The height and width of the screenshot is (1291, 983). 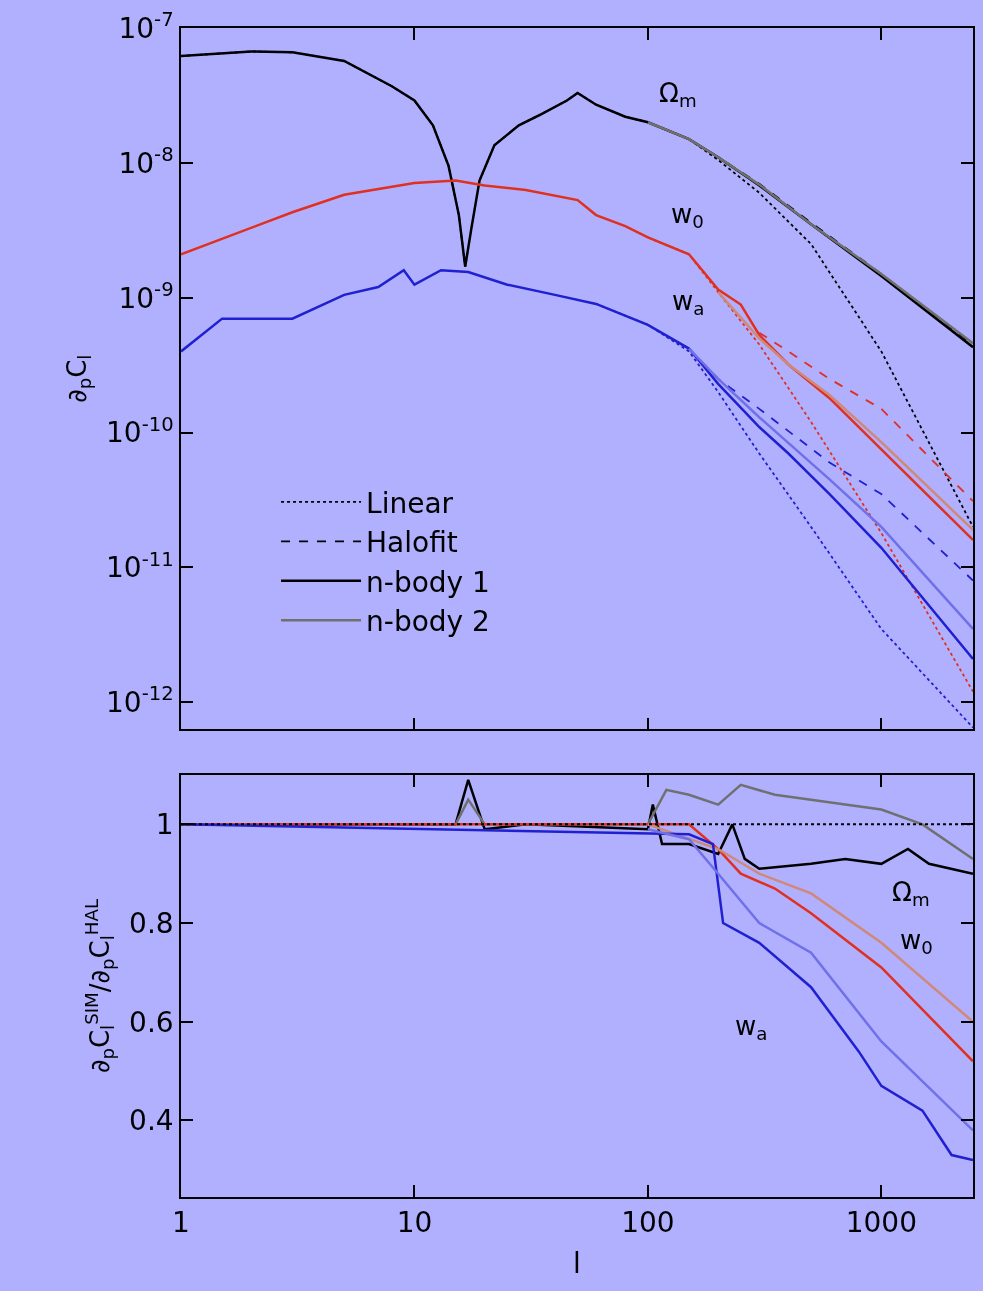 What do you see at coordinates (139, 701) in the screenshot?
I see `y-tick-label: 10$^{-12}$` at bounding box center [139, 701].